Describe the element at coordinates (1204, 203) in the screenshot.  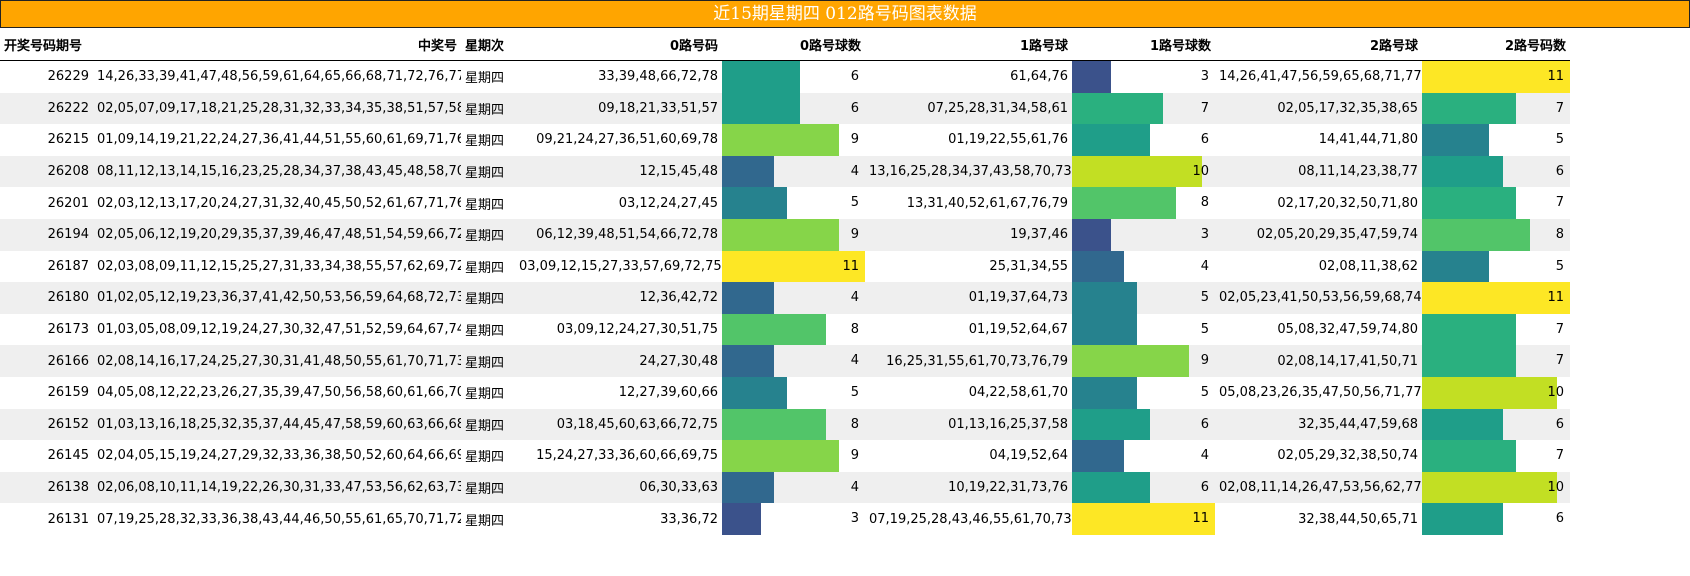
I see `count-value: 8` at that location.